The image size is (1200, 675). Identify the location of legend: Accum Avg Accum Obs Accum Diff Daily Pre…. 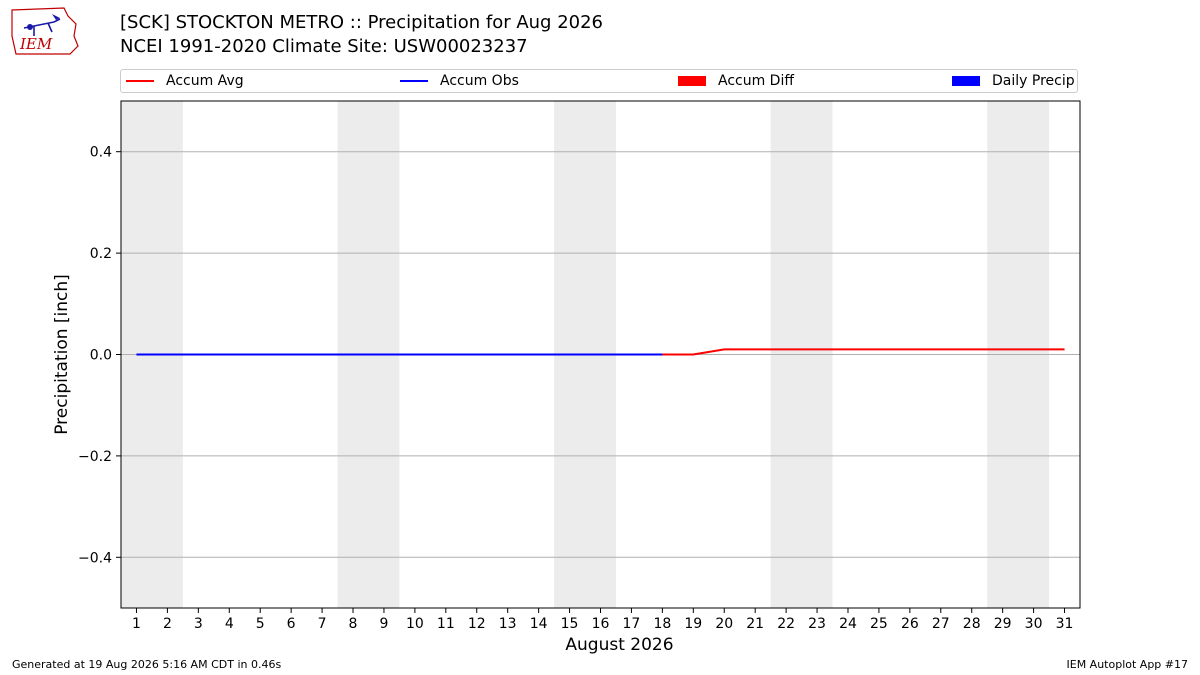
(599, 81).